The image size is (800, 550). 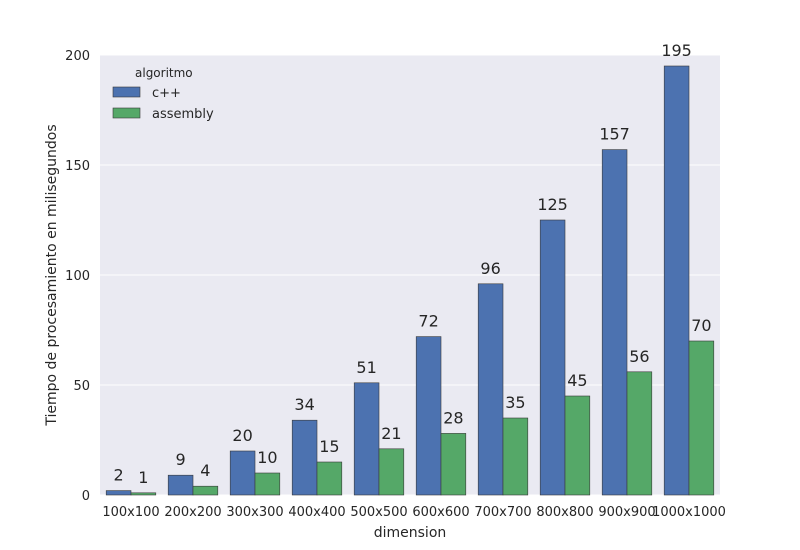 What do you see at coordinates (639, 356) in the screenshot?
I see `data-label: 56` at bounding box center [639, 356].